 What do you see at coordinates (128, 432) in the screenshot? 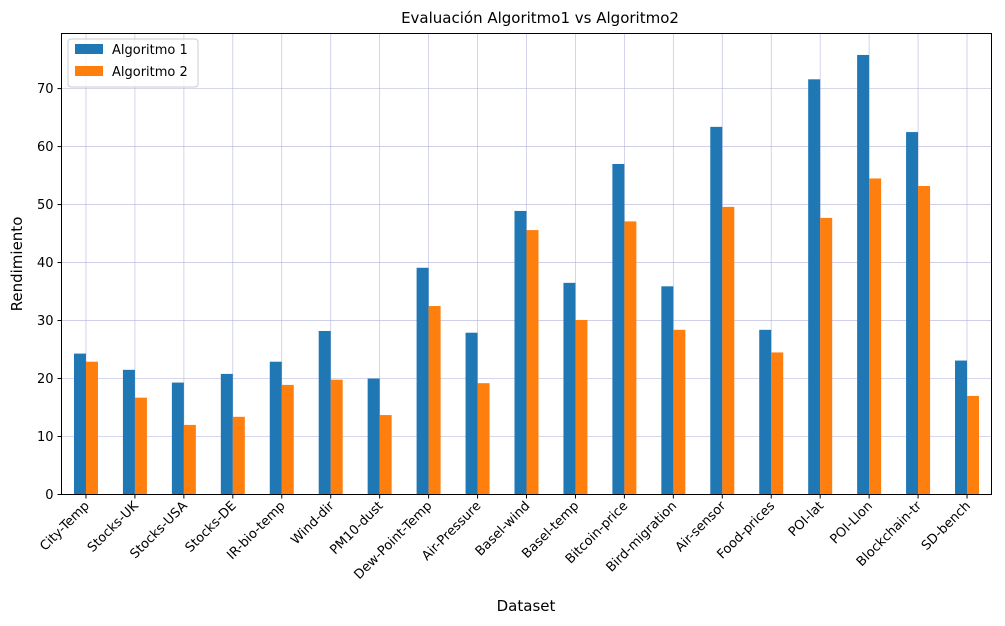
I see `bar-algoritmo-1-stocks-uk` at bounding box center [128, 432].